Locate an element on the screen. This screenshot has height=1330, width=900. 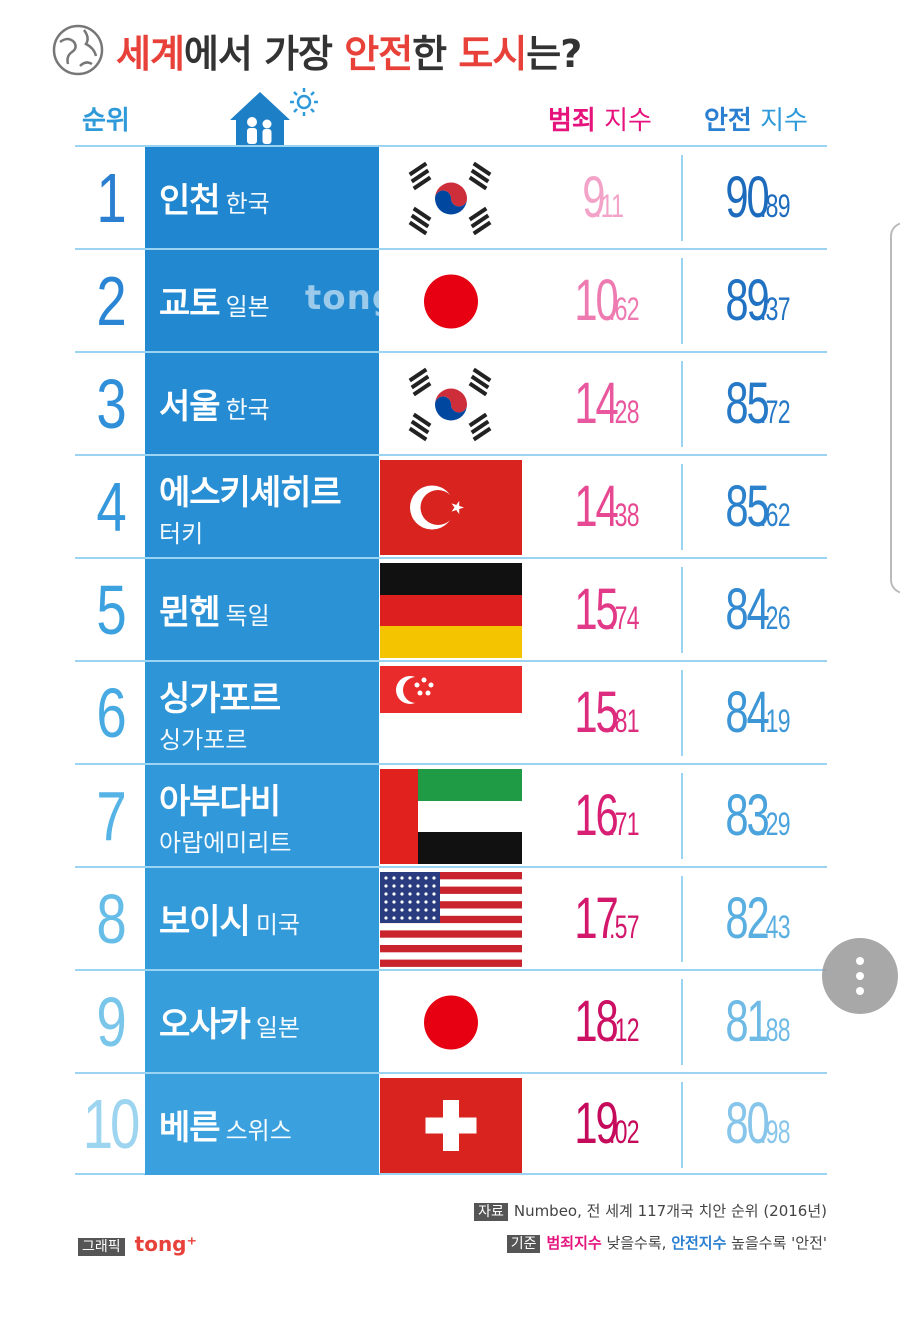
safe-int: 84 is located at coordinates (747, 712).